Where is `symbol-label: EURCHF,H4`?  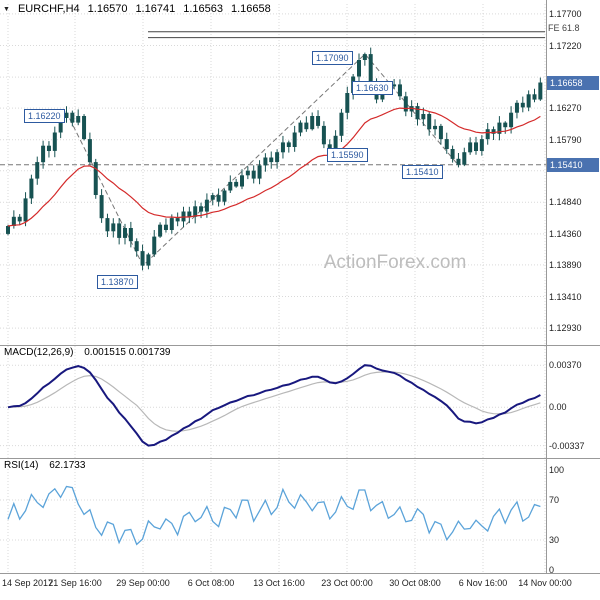 symbol-label: EURCHF,H4 is located at coordinates (48, 9).